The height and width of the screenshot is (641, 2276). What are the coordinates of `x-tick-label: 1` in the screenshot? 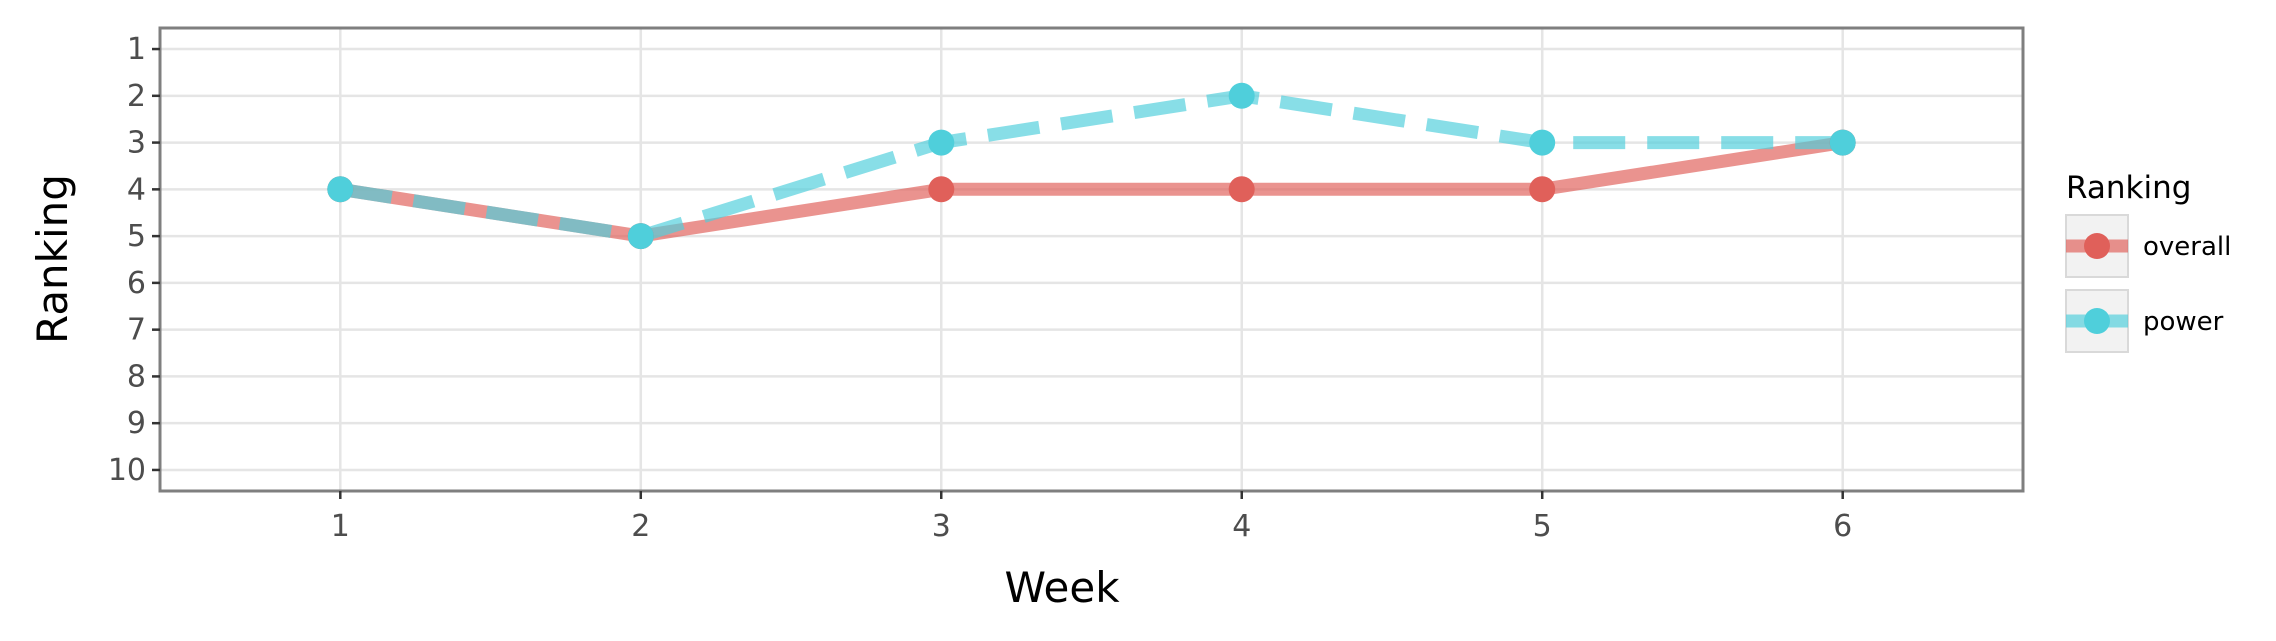 It's located at (340, 526).